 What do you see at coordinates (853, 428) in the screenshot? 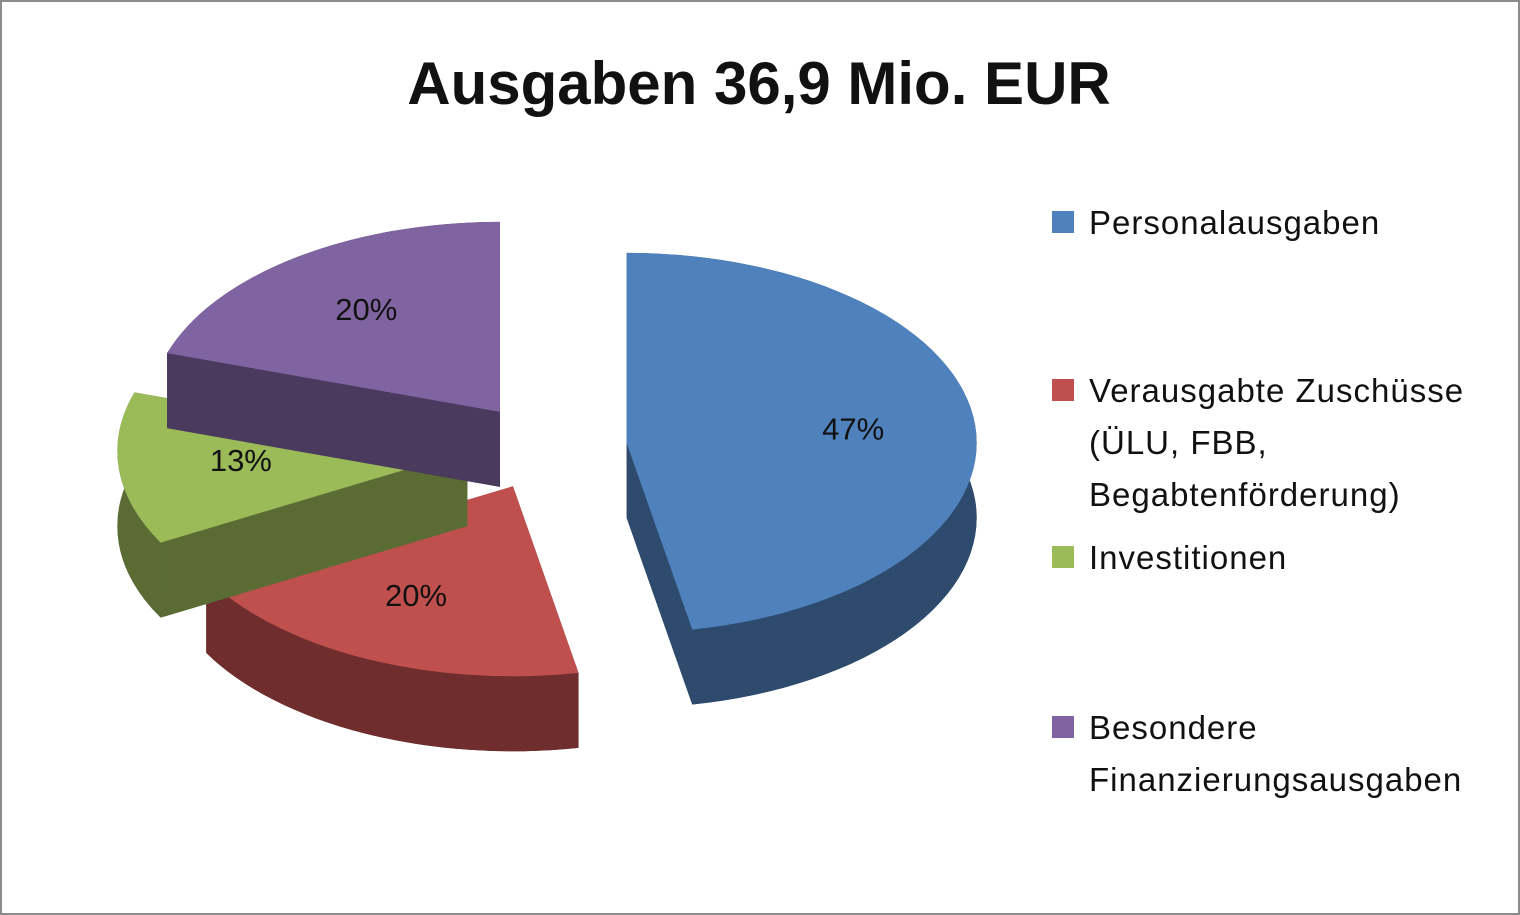
I see `data-label: 47%` at bounding box center [853, 428].